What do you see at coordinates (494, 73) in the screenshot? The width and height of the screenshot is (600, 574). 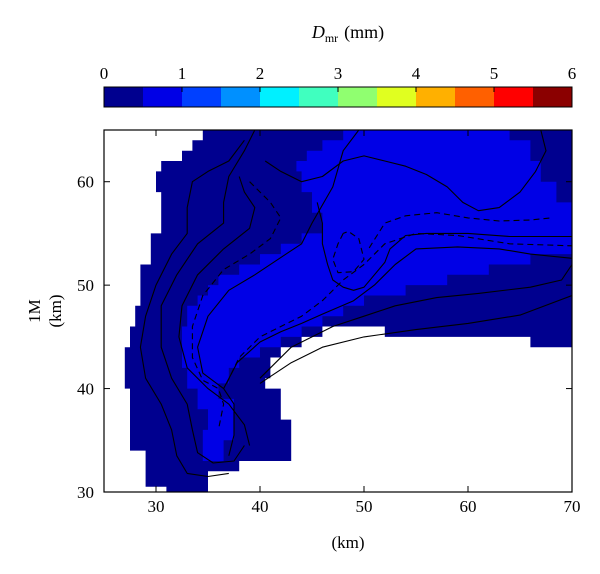 I see `colorbar-tick-label: 5` at bounding box center [494, 73].